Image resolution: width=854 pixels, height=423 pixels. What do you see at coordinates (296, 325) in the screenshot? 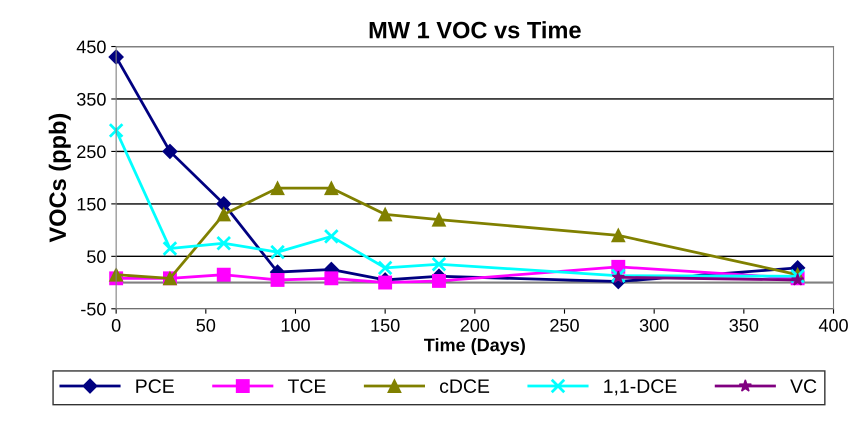
I see `x-tick-label: 100` at bounding box center [296, 325].